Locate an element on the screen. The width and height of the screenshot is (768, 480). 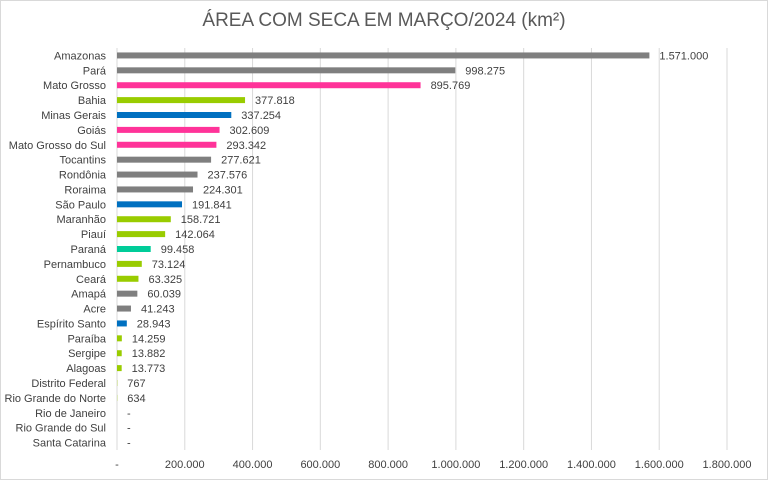
data-label: 224.301 is located at coordinates (223, 190).